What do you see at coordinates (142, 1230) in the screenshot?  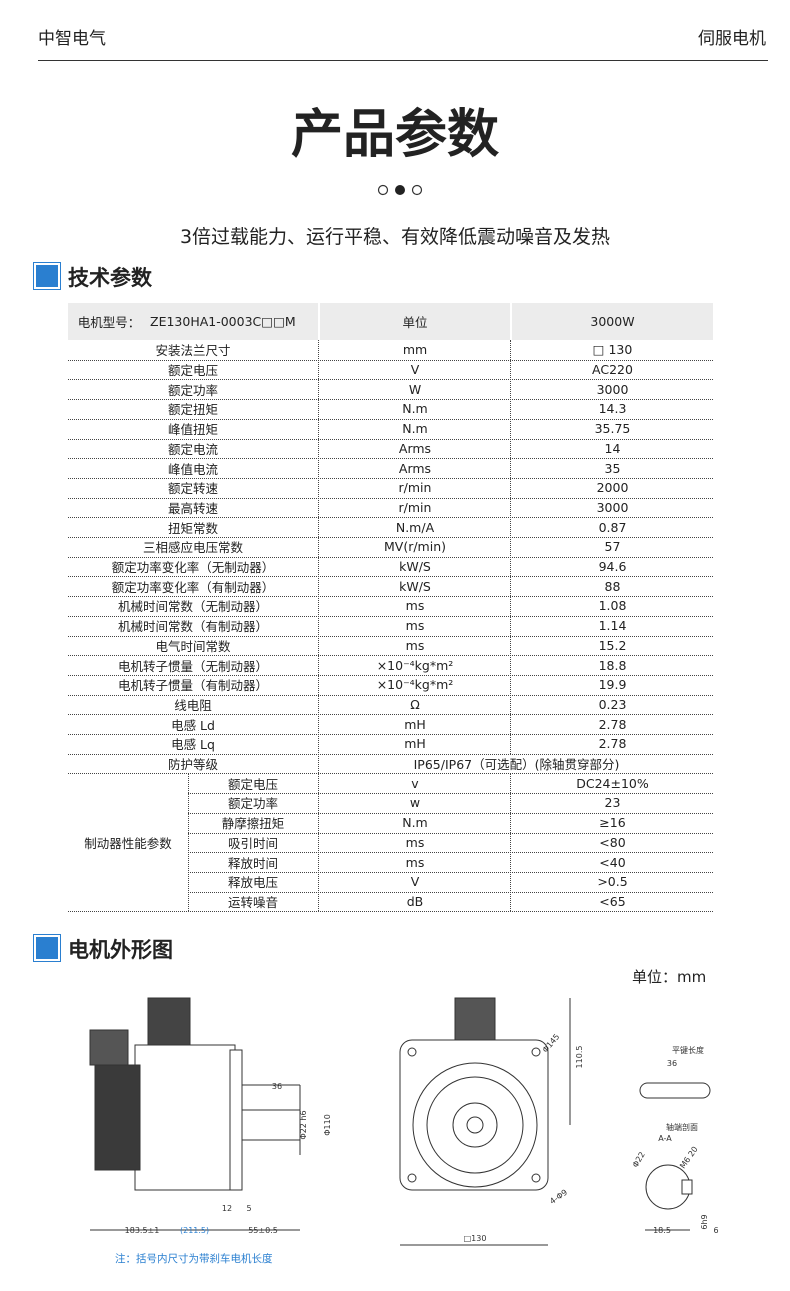 I see `dim-label: 183.5±1` at bounding box center [142, 1230].